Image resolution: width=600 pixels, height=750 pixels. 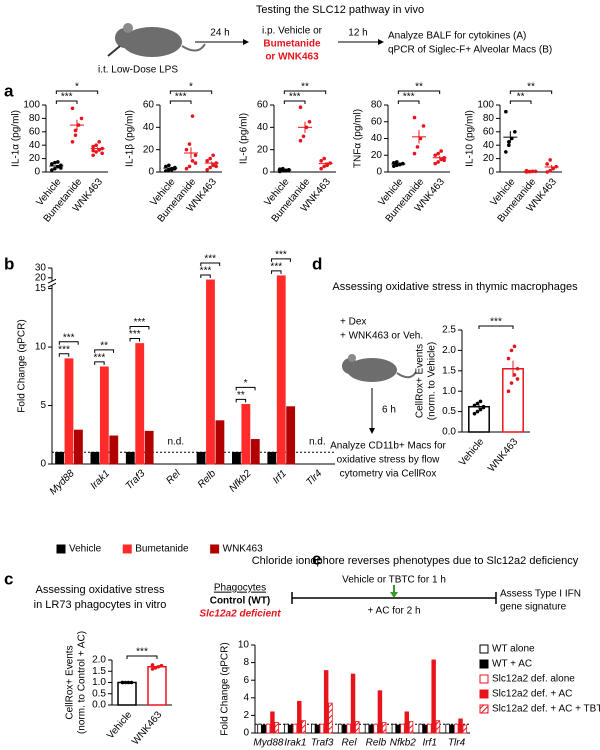 What do you see at coordinates (470, 50) in the screenshot?
I see `schematic-text: qPCR of Siglec-F+ Alveolar Macs (B)` at bounding box center [470, 50].